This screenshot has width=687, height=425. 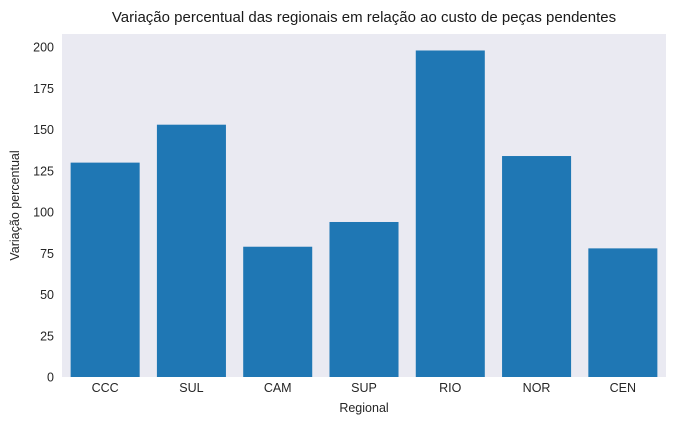 I want to click on bar-sul, so click(x=191, y=250).